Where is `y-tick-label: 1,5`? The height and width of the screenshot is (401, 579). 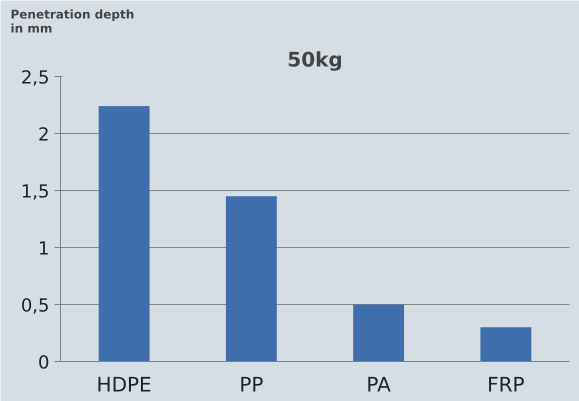
y-tick-label: 1,5 is located at coordinates (35, 192).